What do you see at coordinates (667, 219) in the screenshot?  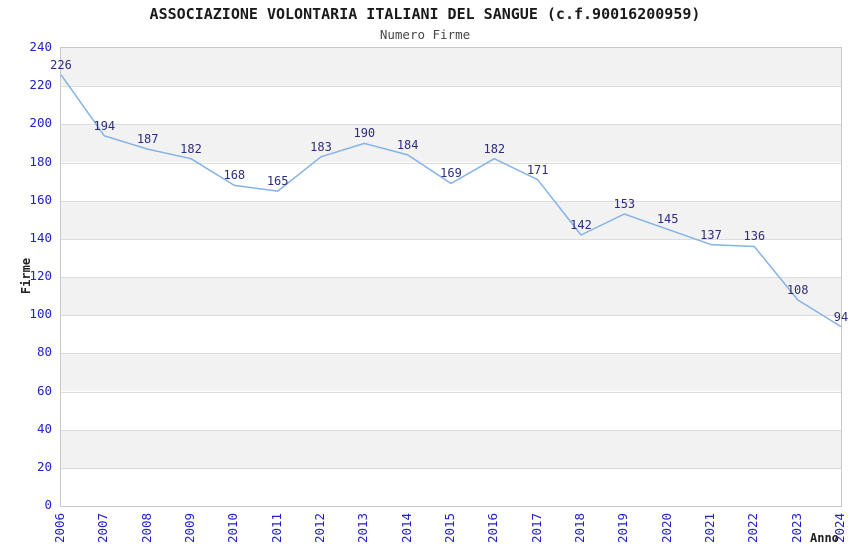 I see `data-point-label: 145` at bounding box center [667, 219].